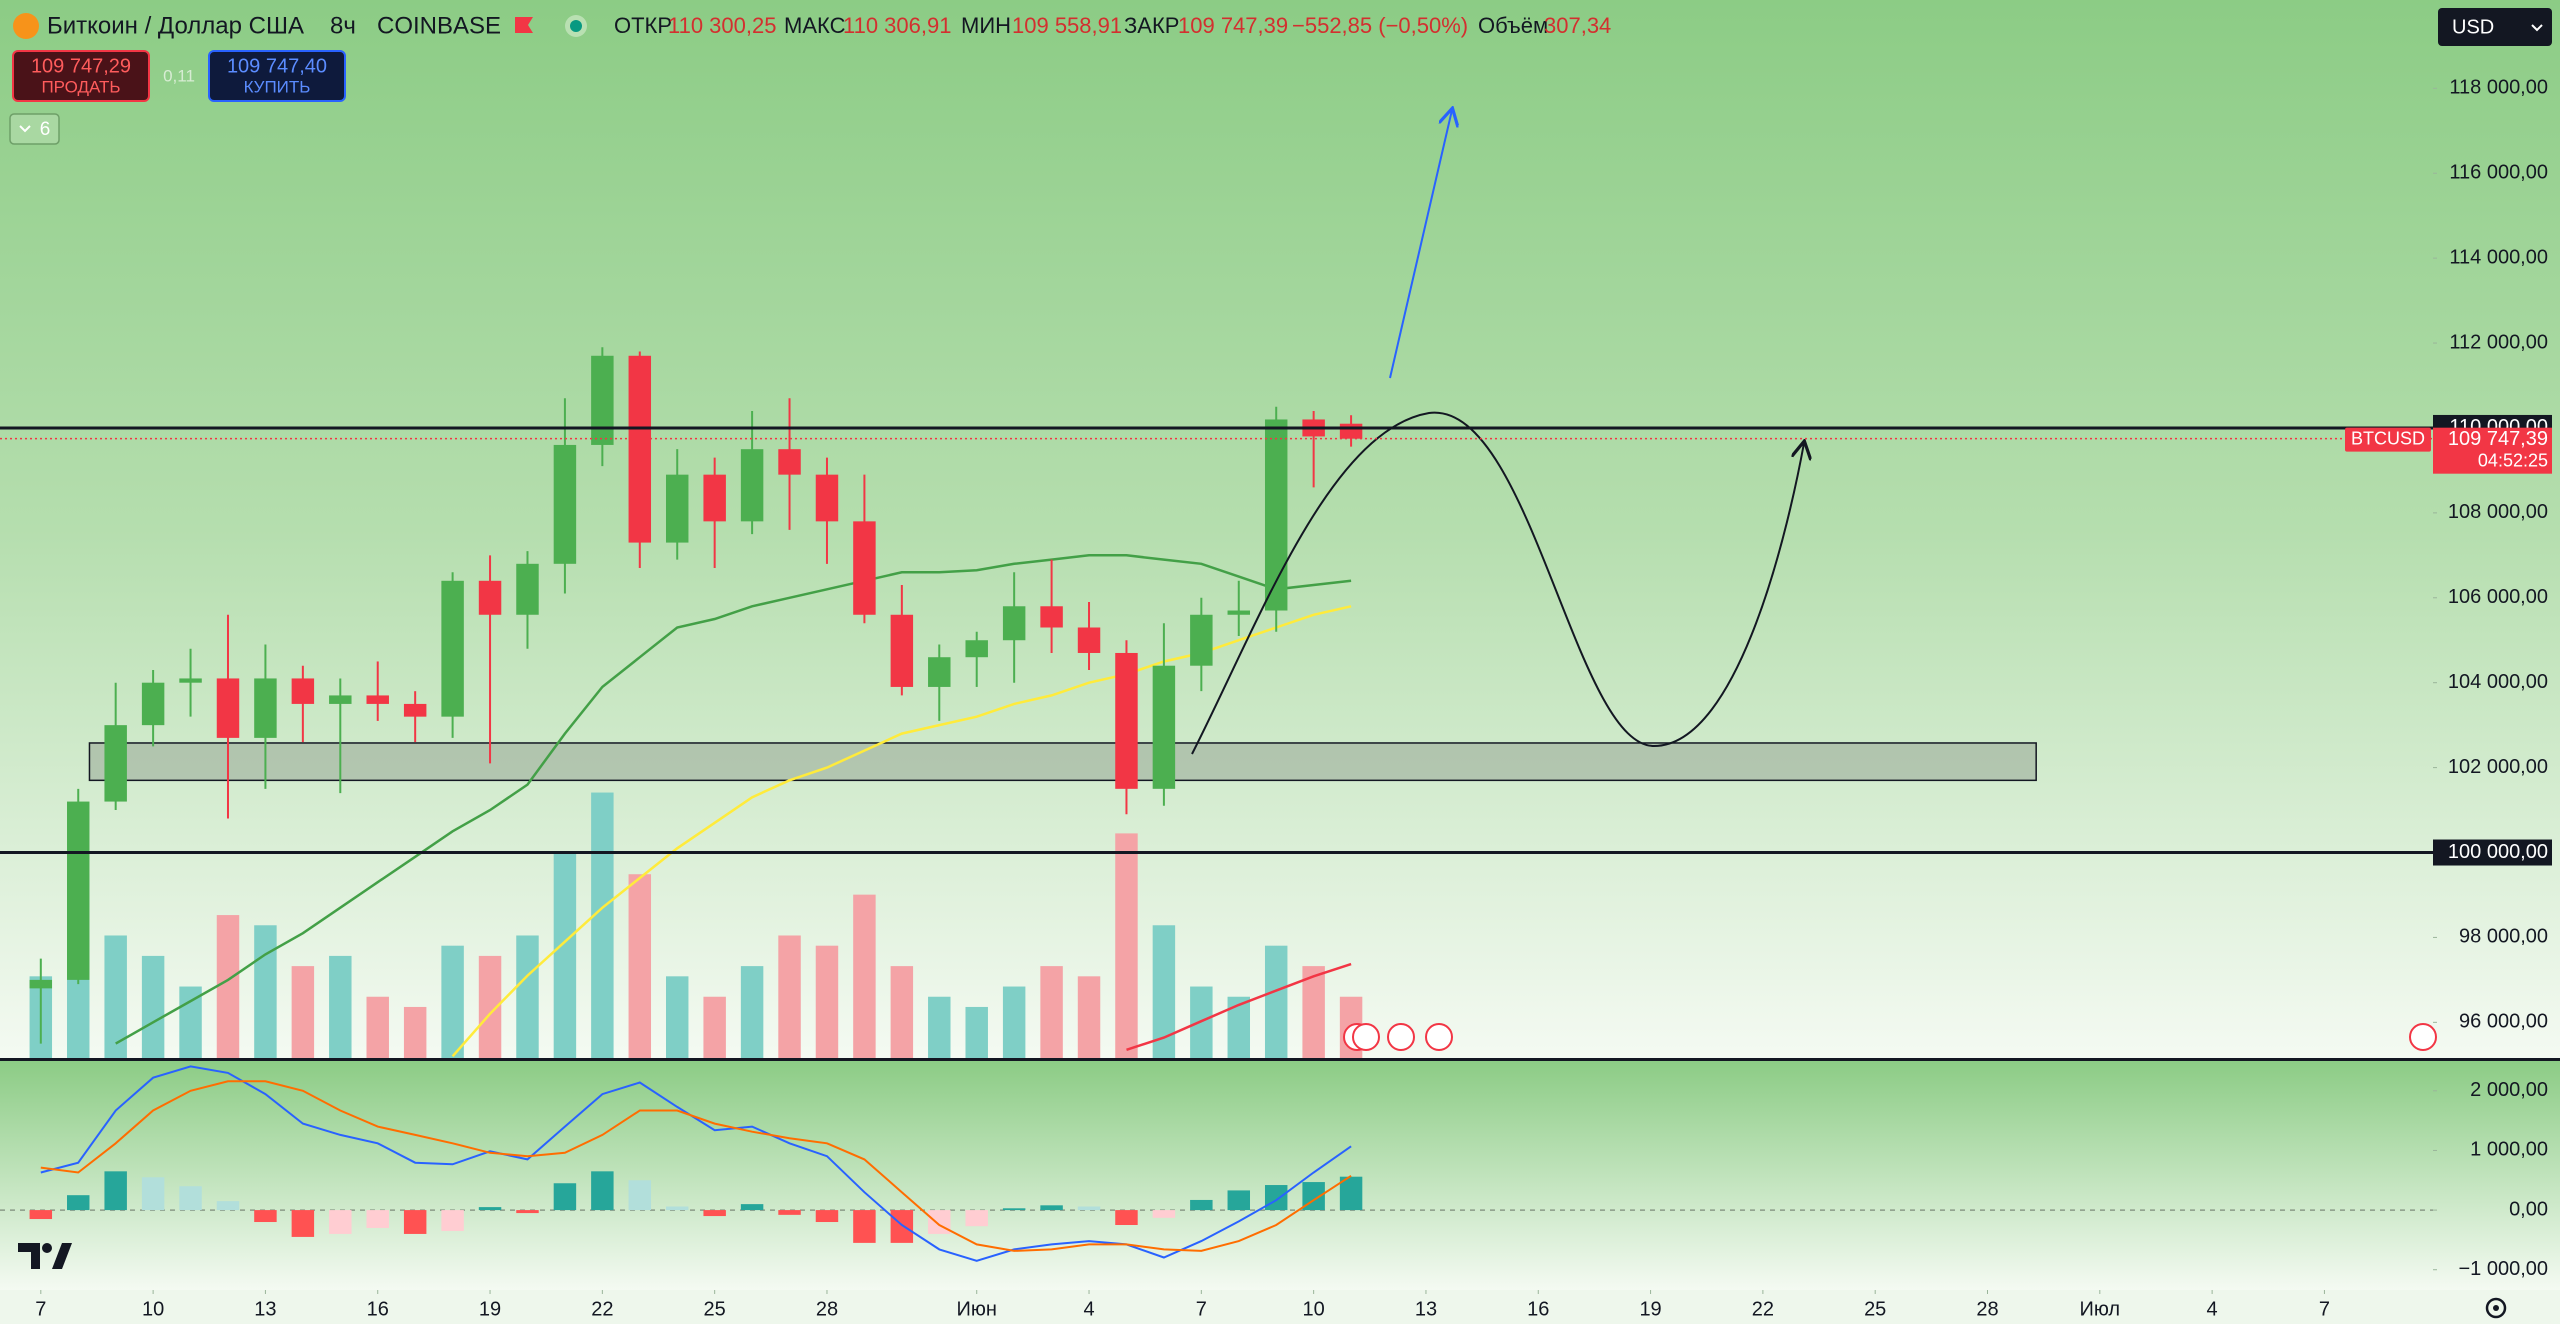 The width and height of the screenshot is (2560, 1324). Describe the element at coordinates (2495, 27) in the screenshot. I see `currency-select: USD` at that location.